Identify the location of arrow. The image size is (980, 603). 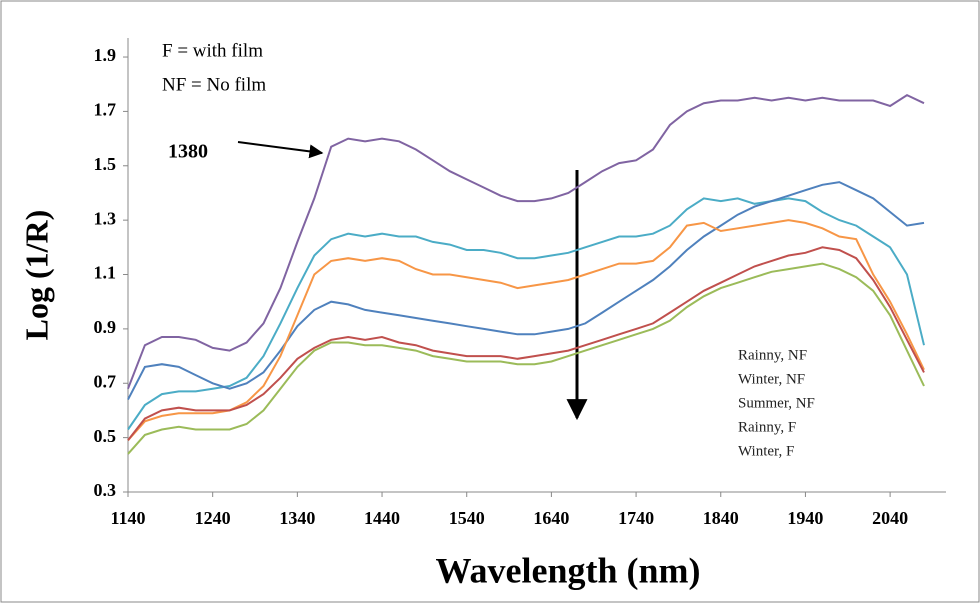
(280, 150).